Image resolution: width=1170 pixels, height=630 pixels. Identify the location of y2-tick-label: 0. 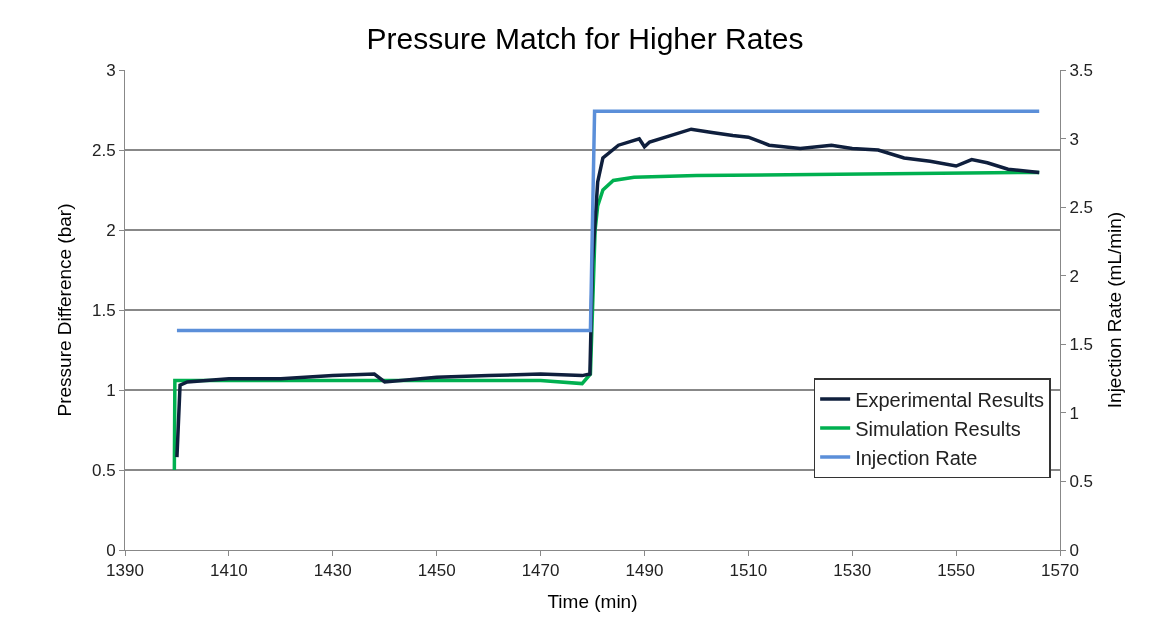
(1074, 550).